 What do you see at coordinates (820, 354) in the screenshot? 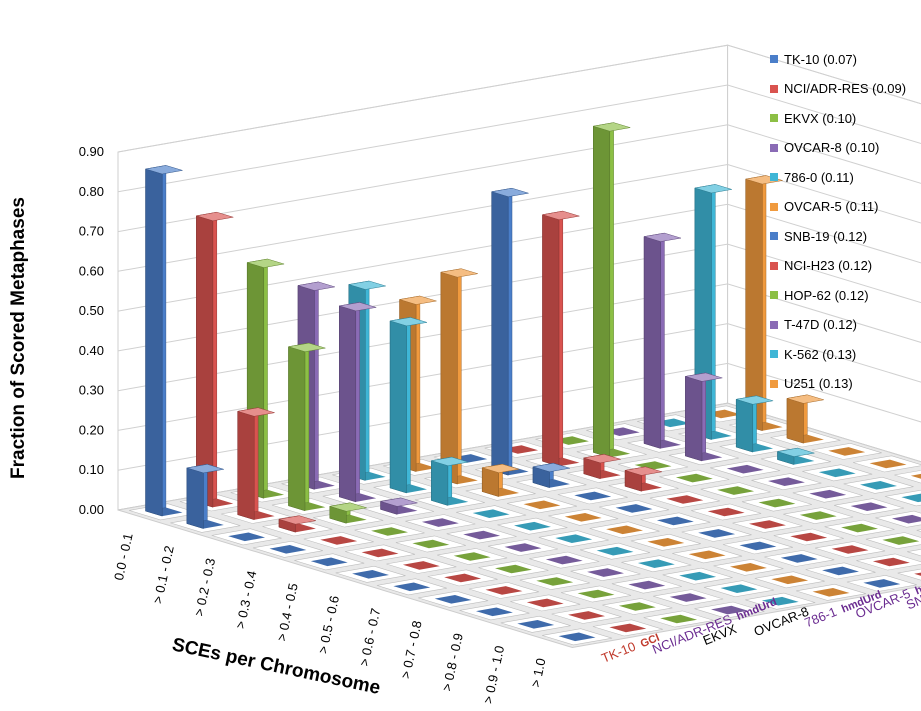
I see `legend-label: K-562 (0.13)` at bounding box center [820, 354].